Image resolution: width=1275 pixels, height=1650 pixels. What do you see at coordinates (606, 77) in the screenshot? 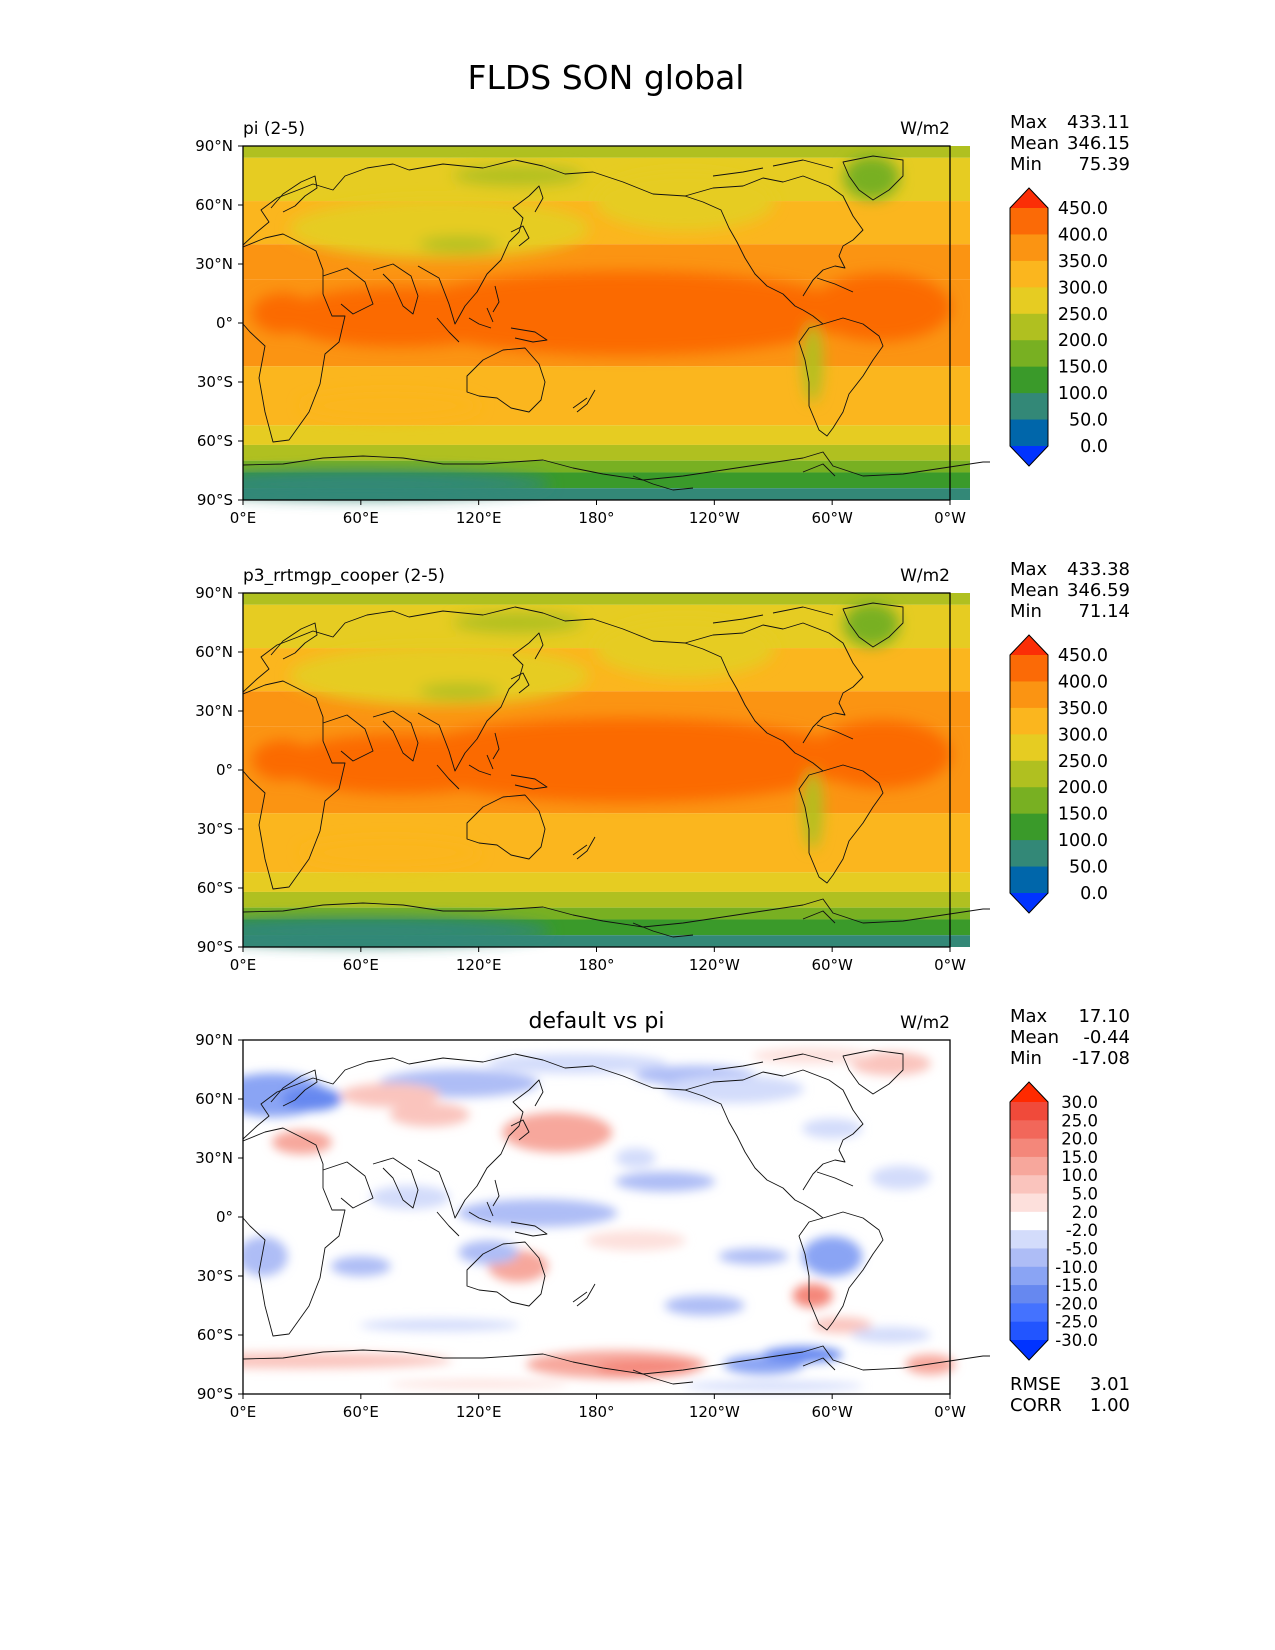
I see `figure-title: FLDS SON global` at bounding box center [606, 77].